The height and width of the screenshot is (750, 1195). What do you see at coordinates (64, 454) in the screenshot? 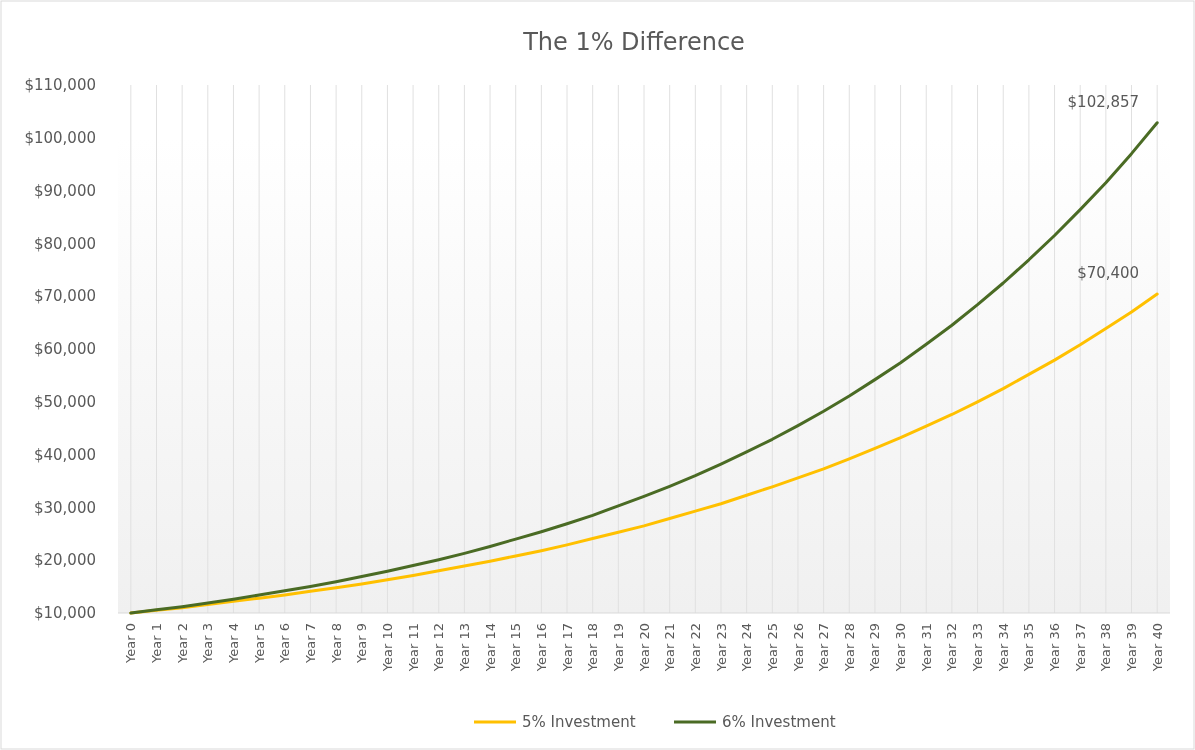
I see `y-tick-label: $40,000` at bounding box center [64, 454].